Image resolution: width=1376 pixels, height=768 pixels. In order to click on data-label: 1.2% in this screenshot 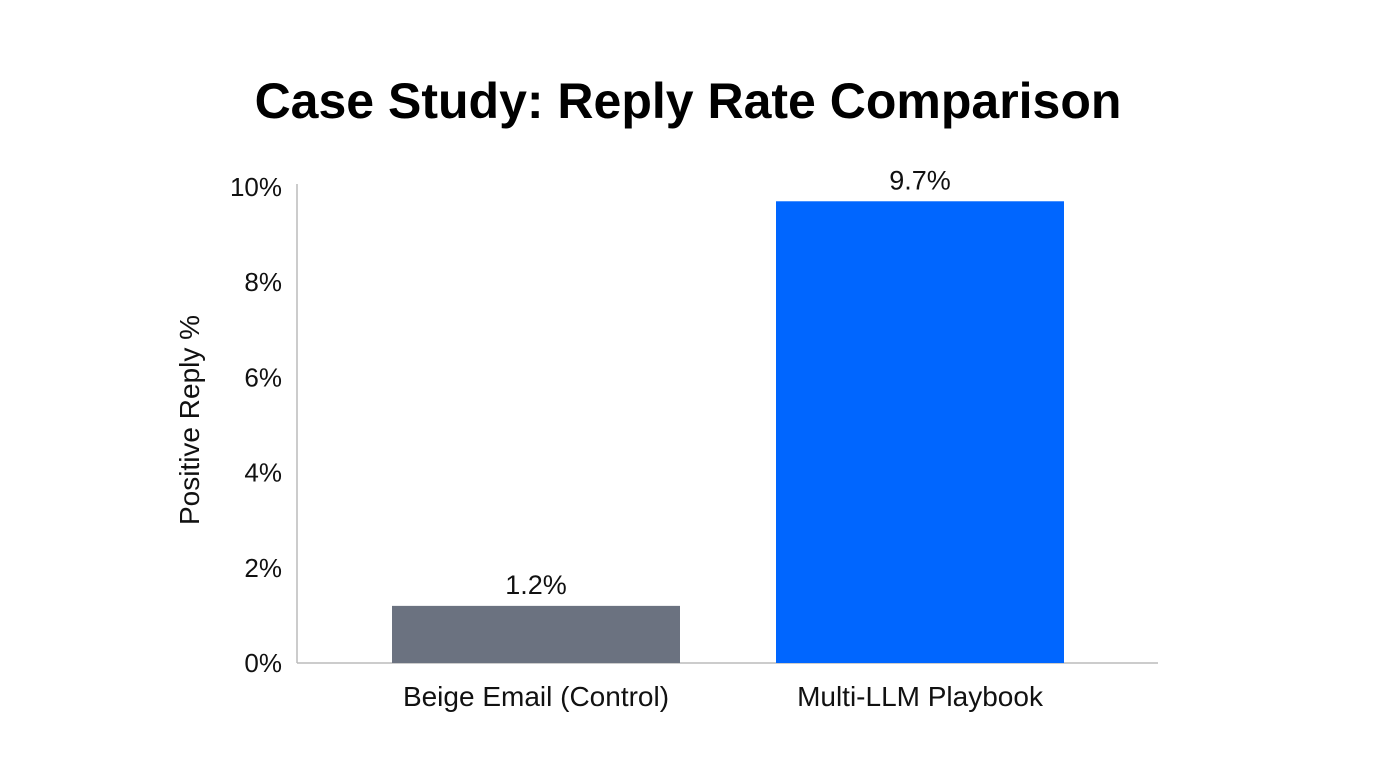, I will do `click(536, 585)`.